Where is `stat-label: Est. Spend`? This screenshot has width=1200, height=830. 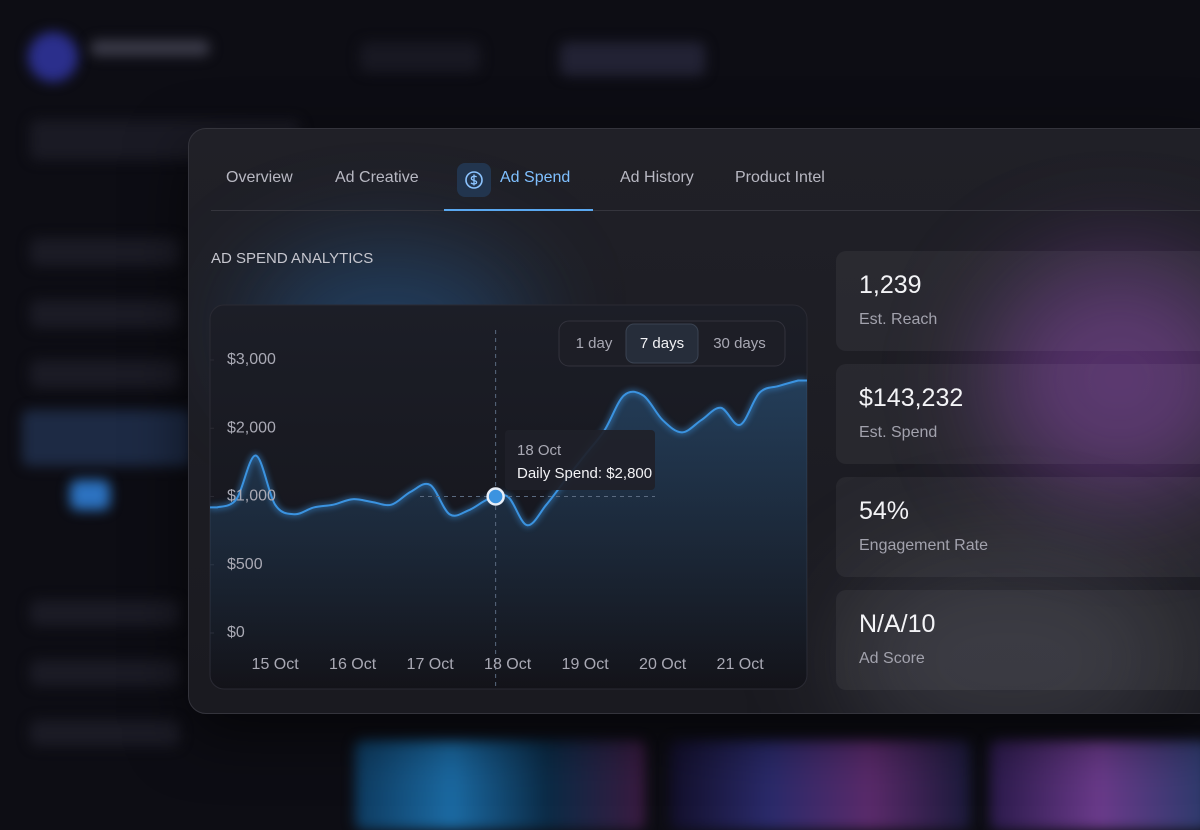 stat-label: Est. Spend is located at coordinates (898, 432).